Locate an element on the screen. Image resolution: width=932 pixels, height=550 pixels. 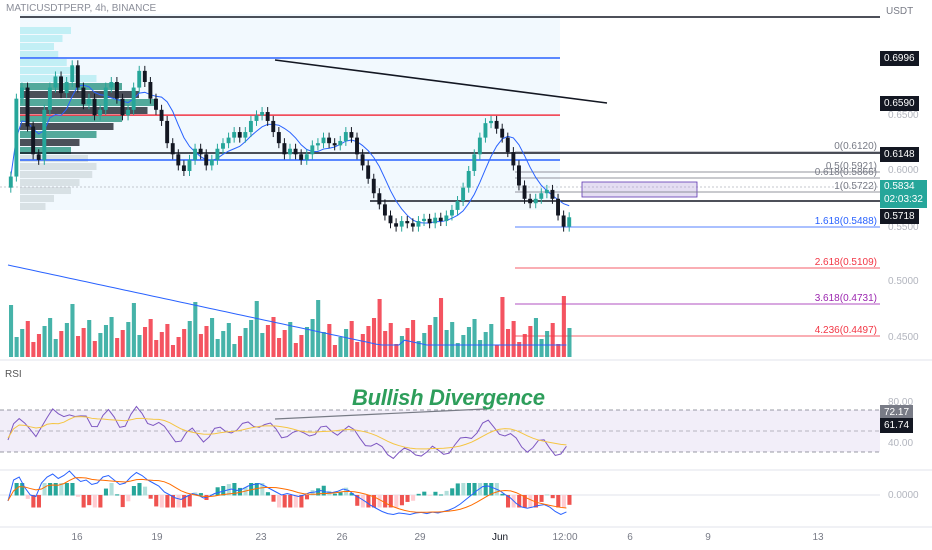
symbol-header: MATICUSDTPERP, 4h, BINANCE is located at coordinates (81, 8).